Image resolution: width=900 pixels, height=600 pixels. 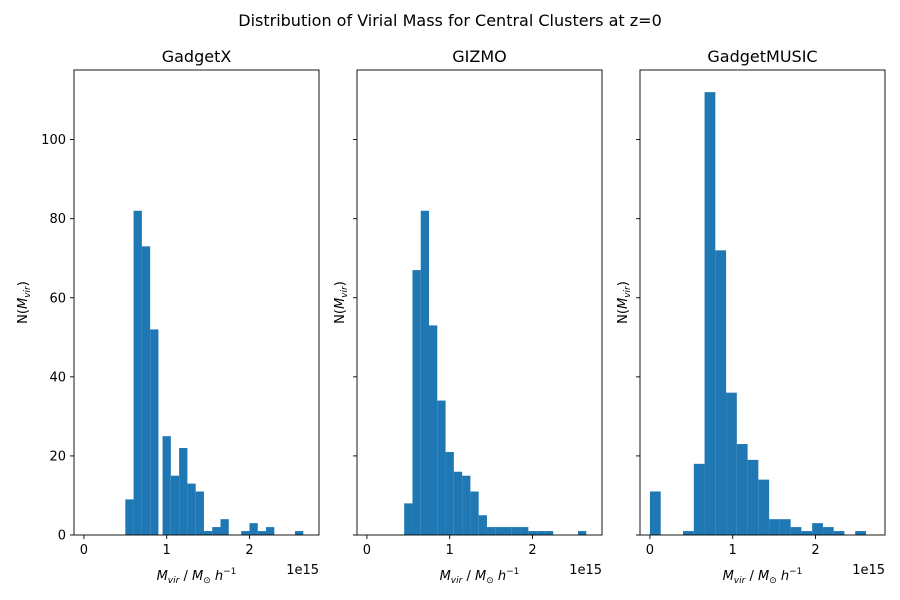 I want to click on y-tick-label: 100, so click(x=53, y=140).